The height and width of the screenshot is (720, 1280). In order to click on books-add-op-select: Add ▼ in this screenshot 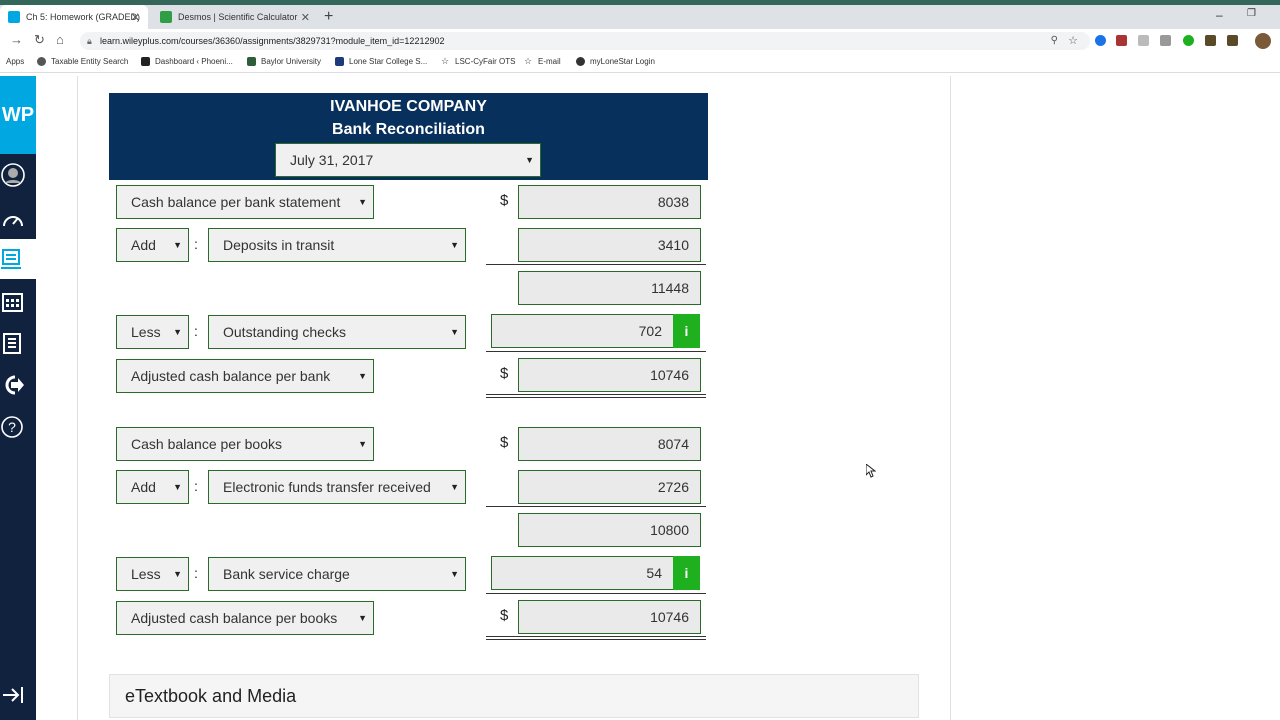, I will do `click(152, 487)`.